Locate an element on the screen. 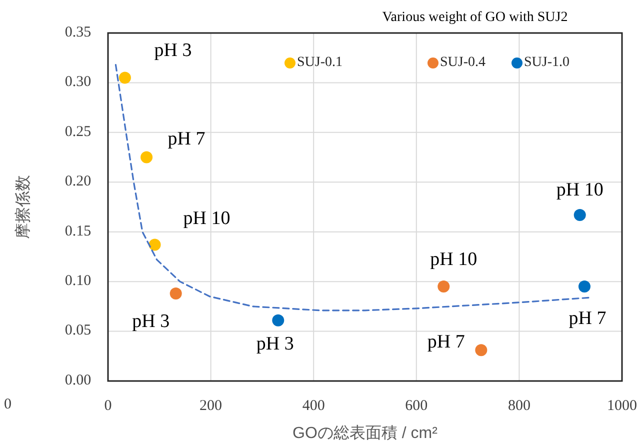 Image resolution: width=642 pixels, height=445 pixels. x-tick-label: 200 is located at coordinates (211, 406).